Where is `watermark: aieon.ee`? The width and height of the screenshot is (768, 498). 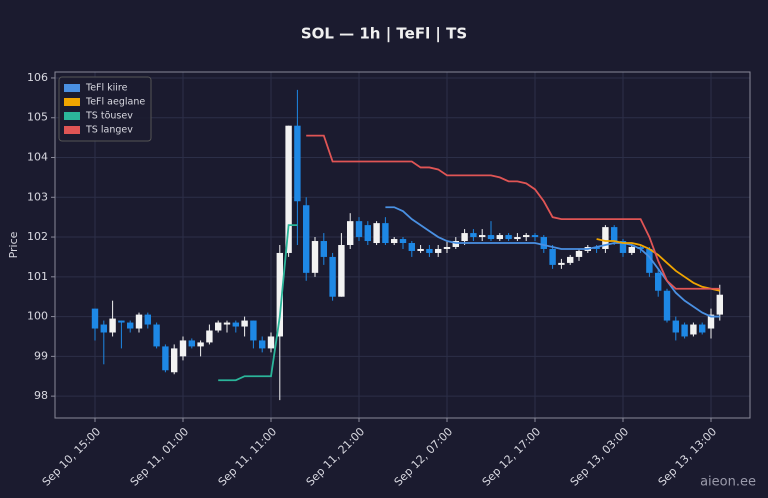 watermark: aieon.ee is located at coordinates (728, 482).